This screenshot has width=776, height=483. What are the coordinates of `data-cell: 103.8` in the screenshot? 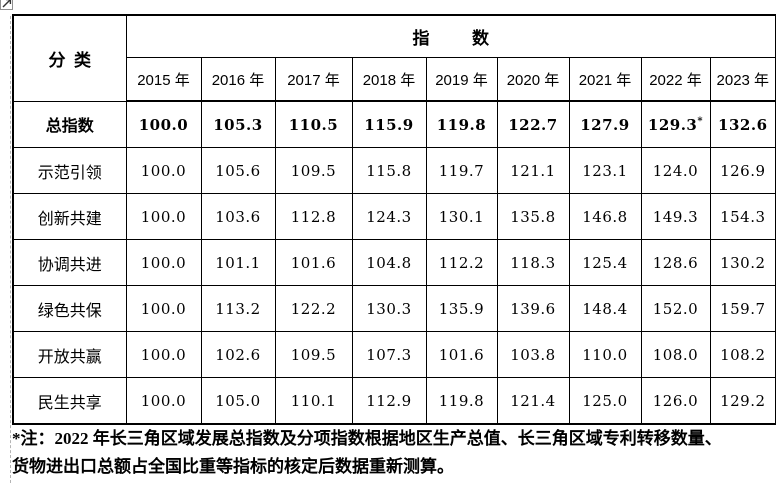 It's located at (533, 354).